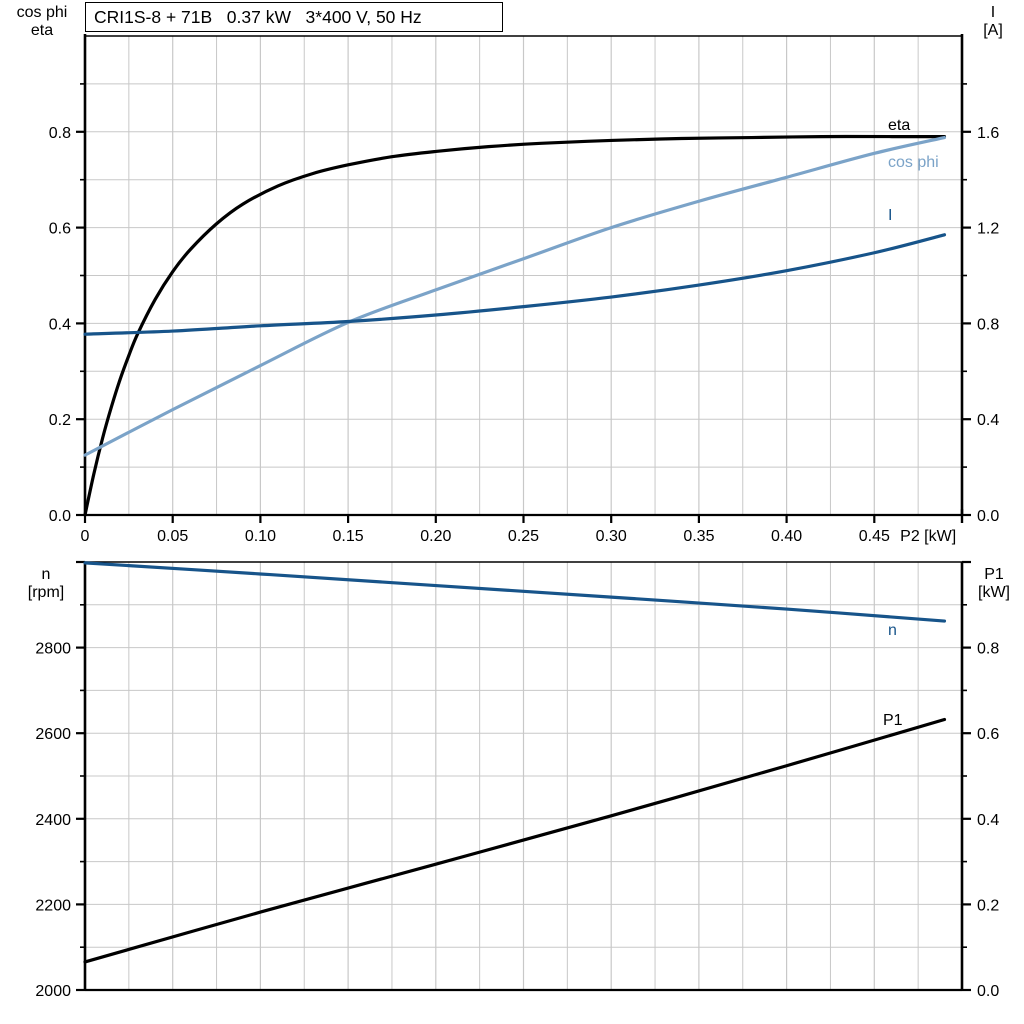 The height and width of the screenshot is (1024, 1024). What do you see at coordinates (53, 905) in the screenshot?
I see `svg-text: 2200` at bounding box center [53, 905].